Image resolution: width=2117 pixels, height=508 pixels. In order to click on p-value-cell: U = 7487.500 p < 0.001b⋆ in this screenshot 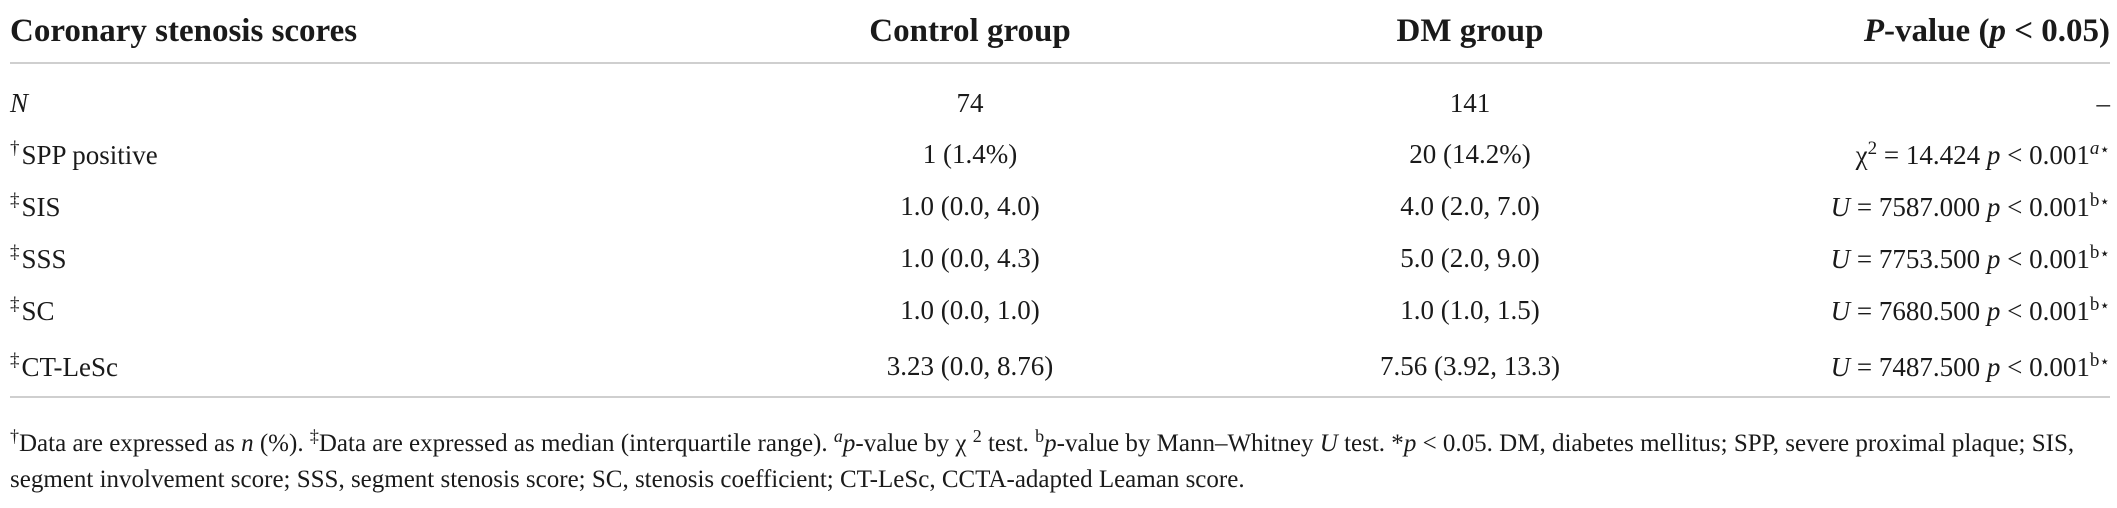, I will do `click(1915, 367)`.